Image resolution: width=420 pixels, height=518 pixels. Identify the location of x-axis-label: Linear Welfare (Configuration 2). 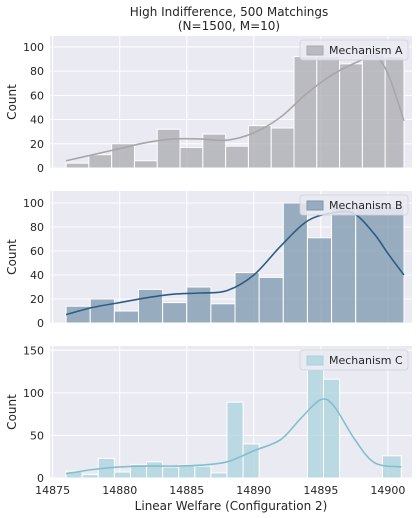
(231, 506).